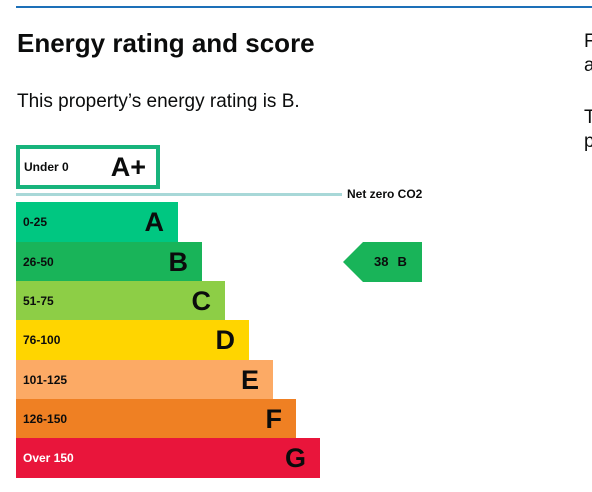 This screenshot has width=592, height=492. What do you see at coordinates (45, 380) in the screenshot?
I see `band-range-label: 101-125` at bounding box center [45, 380].